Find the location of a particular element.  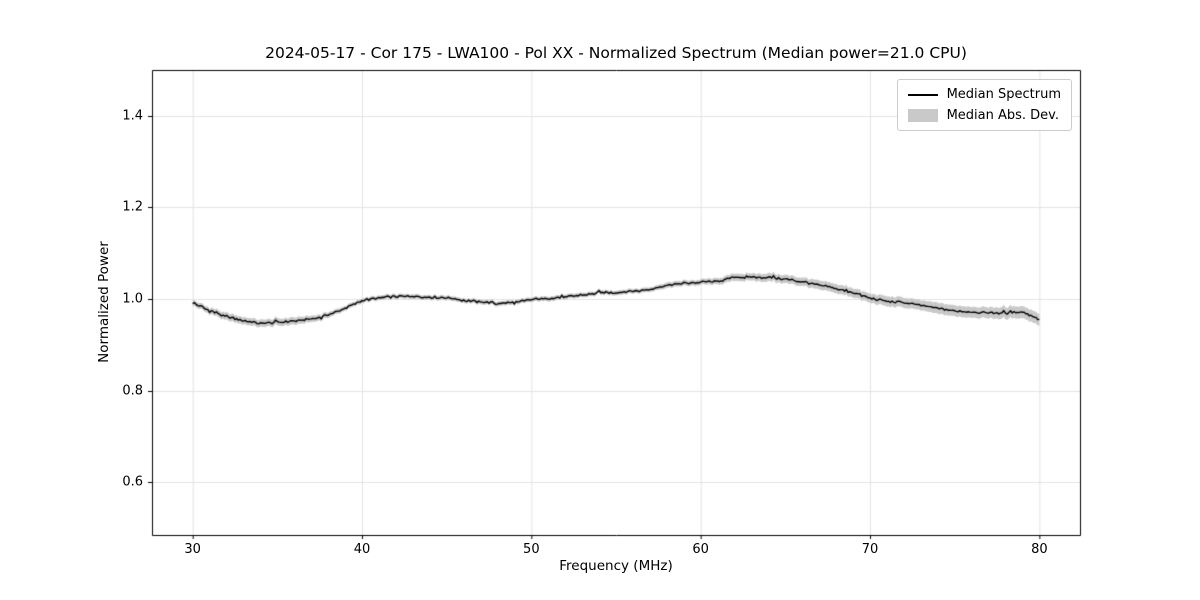

x-tick-label: 30 is located at coordinates (192, 549).